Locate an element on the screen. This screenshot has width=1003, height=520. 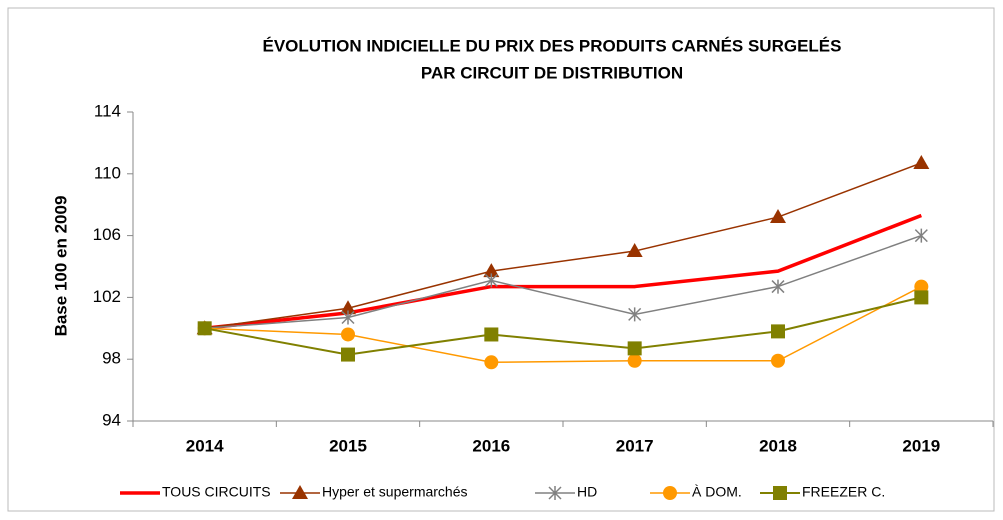
legend-label: TOUS CIRCUITS is located at coordinates (216, 492).